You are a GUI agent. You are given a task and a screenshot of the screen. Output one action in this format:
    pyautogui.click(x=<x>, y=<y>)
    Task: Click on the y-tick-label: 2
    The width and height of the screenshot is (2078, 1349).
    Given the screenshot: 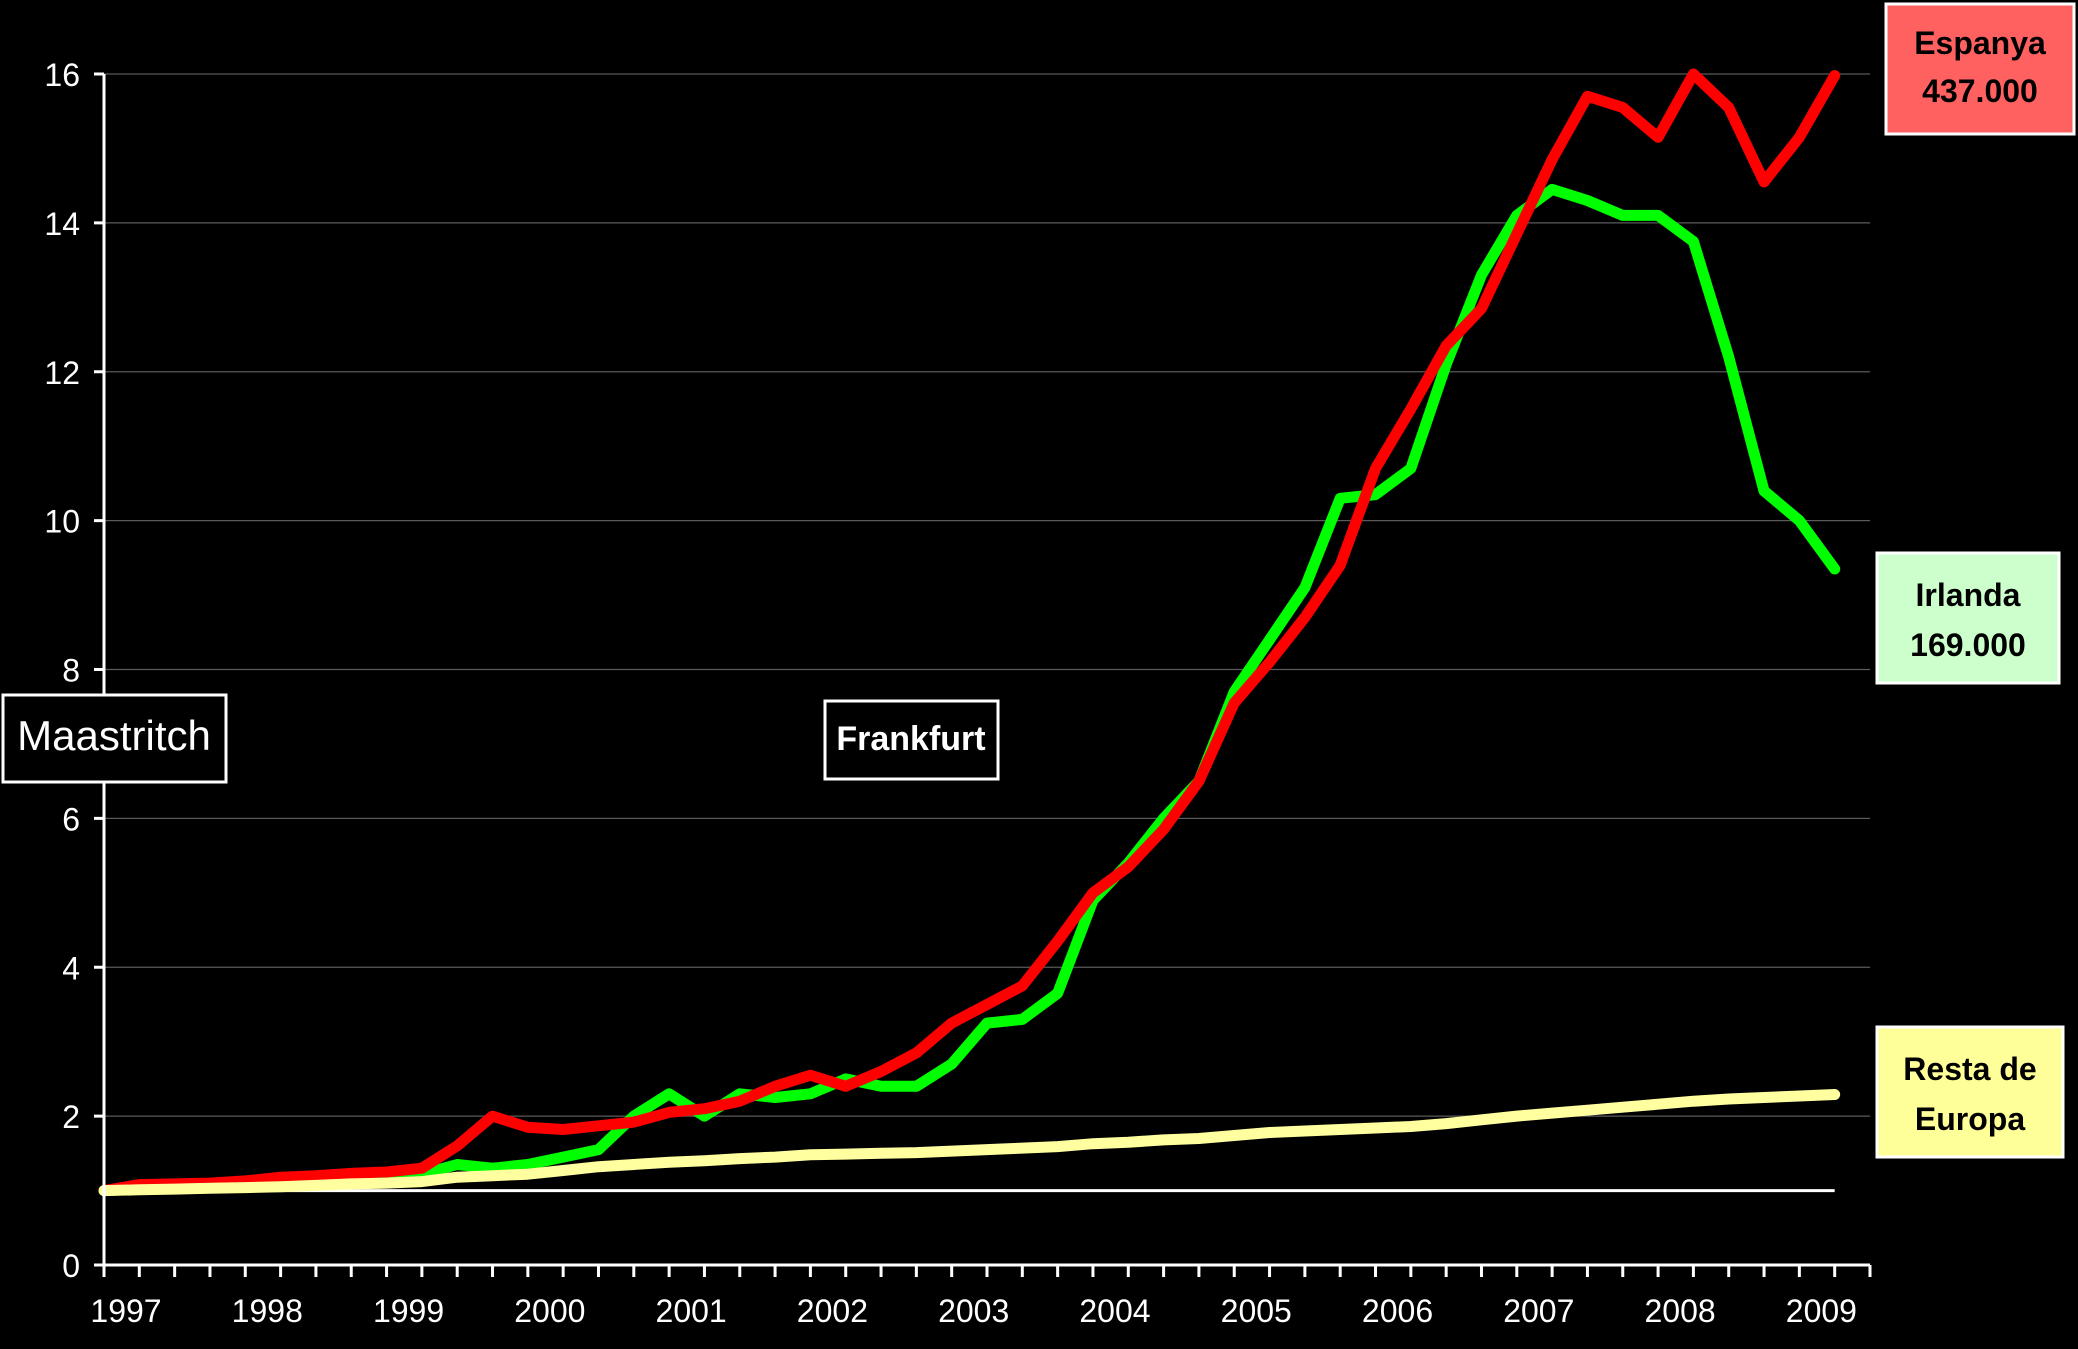 What is the action you would take?
    pyautogui.click(x=71, y=1117)
    